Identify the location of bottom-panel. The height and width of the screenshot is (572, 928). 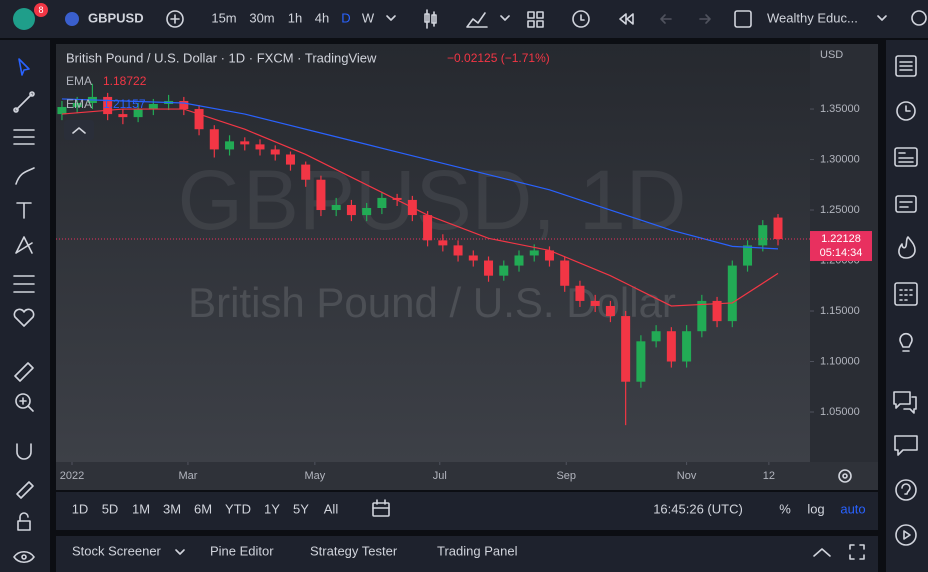
(467, 554).